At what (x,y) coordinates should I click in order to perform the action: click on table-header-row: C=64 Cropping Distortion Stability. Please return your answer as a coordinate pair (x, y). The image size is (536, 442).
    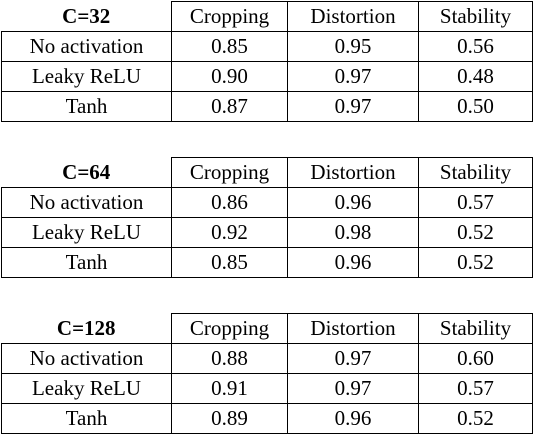
    Looking at the image, I should click on (267, 172).